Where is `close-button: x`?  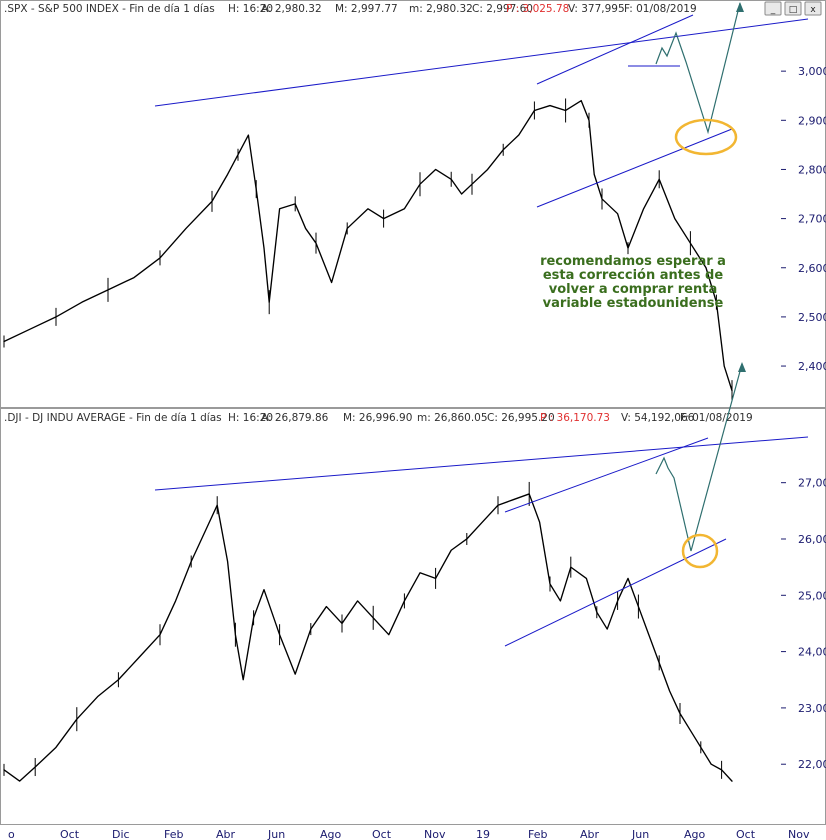
close-button: x is located at coordinates (813, 8).